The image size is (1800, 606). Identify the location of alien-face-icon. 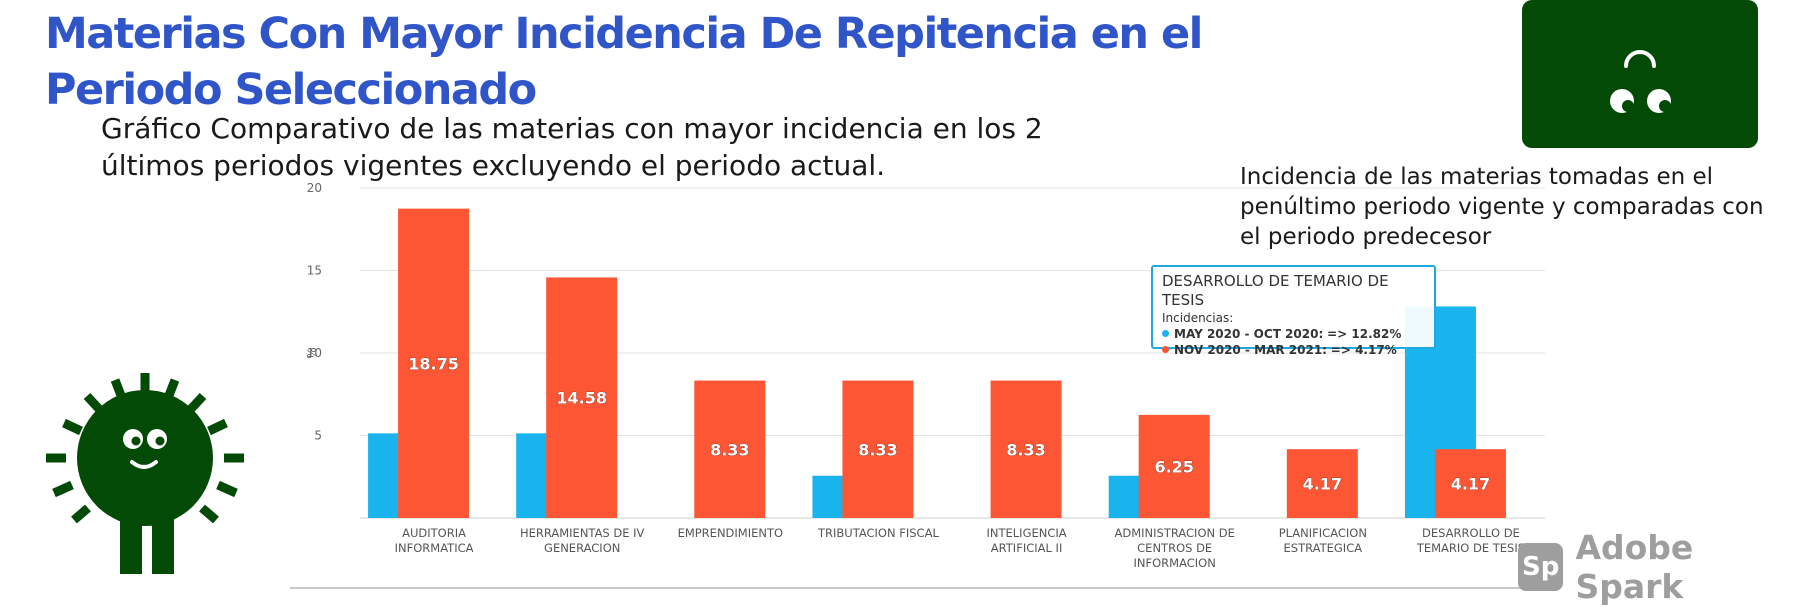
(1640, 81).